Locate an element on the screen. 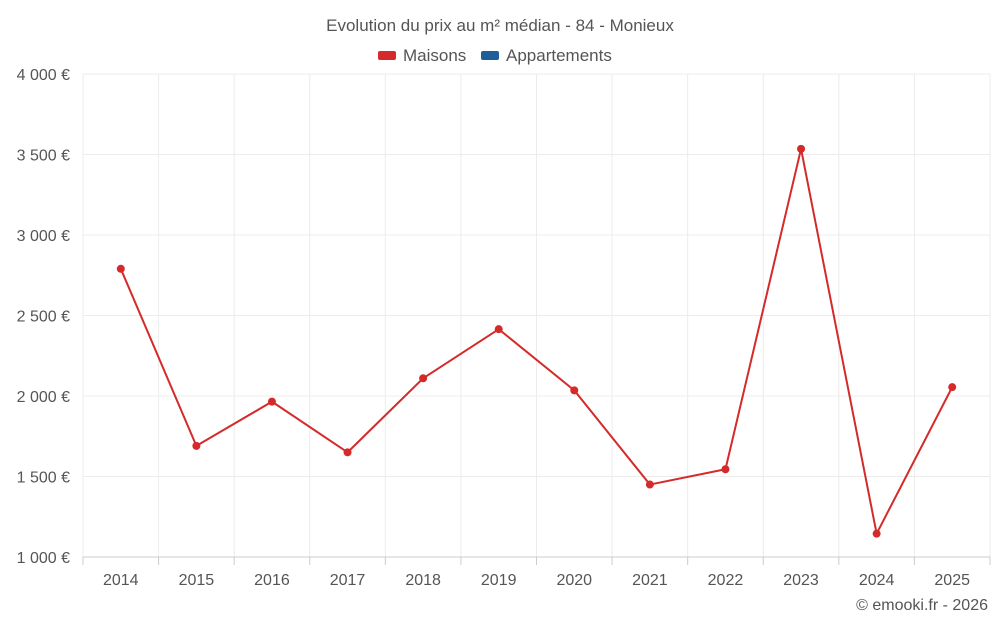 This screenshot has width=1000, height=625. y-tick-label: 3 000 € is located at coordinates (43, 236).